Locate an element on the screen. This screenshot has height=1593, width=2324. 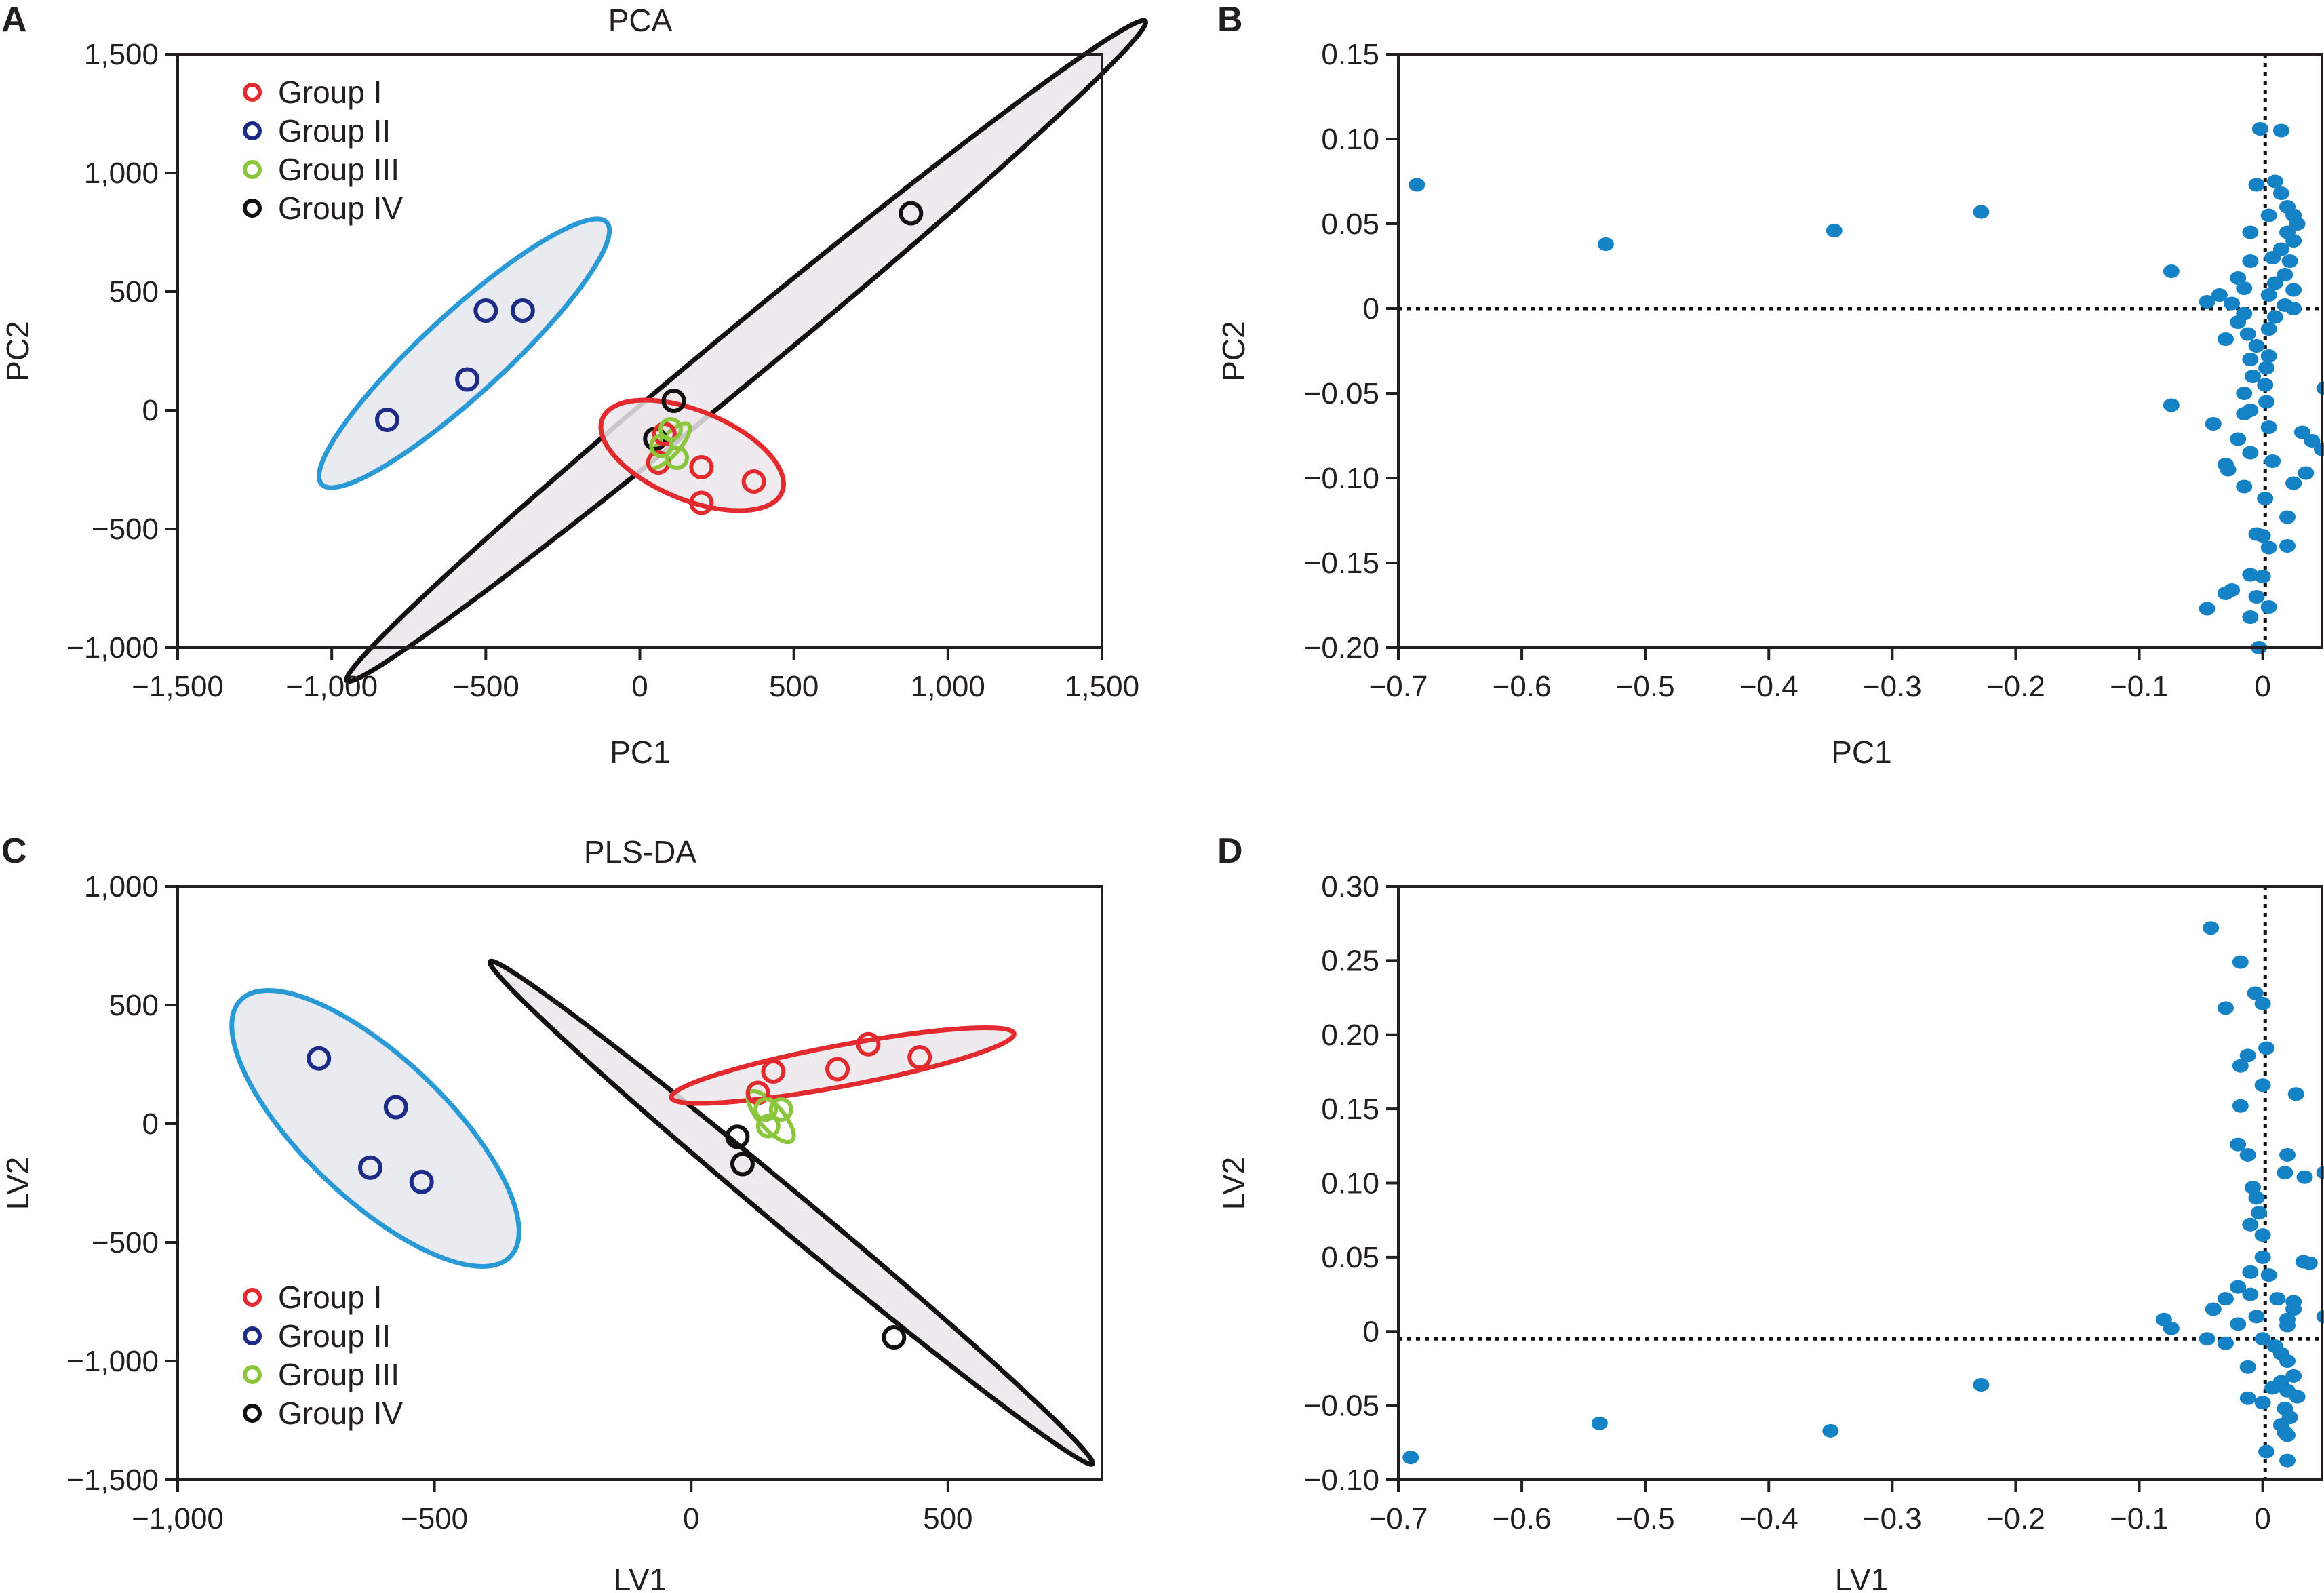
legend-label: Group II is located at coordinates (334, 1336).